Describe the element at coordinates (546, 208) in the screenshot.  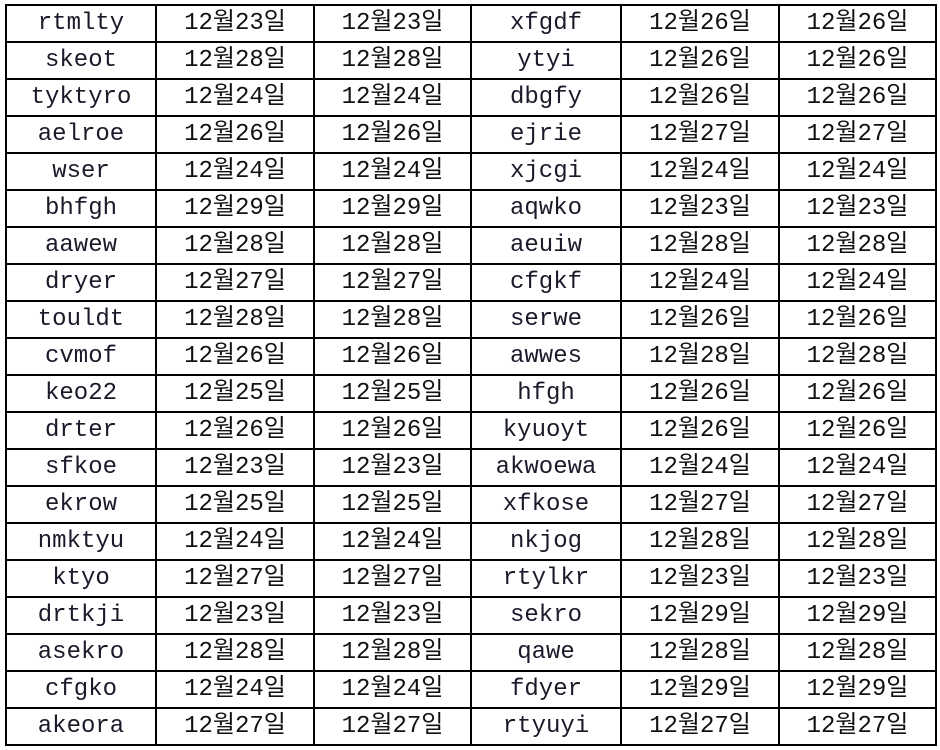
I see `cell-name-b: aqwko` at that location.